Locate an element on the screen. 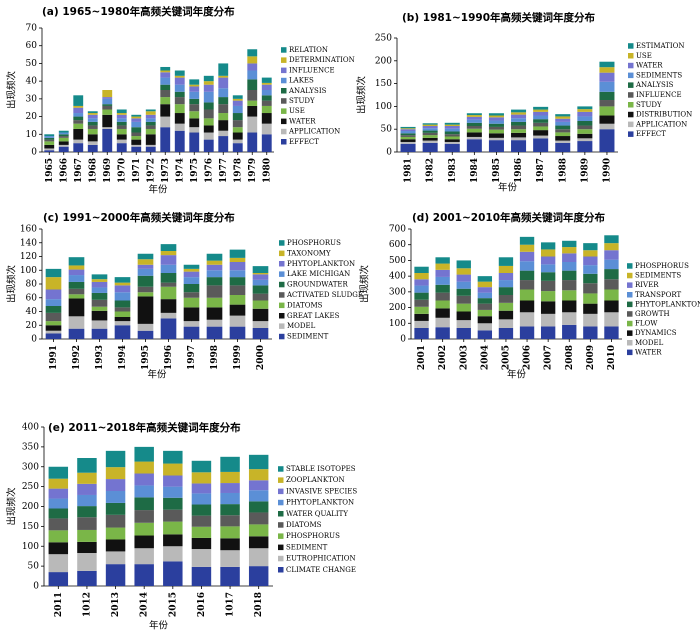 The height and width of the screenshot is (632, 700). y-tick-label: 300 is located at coordinates (30, 467).